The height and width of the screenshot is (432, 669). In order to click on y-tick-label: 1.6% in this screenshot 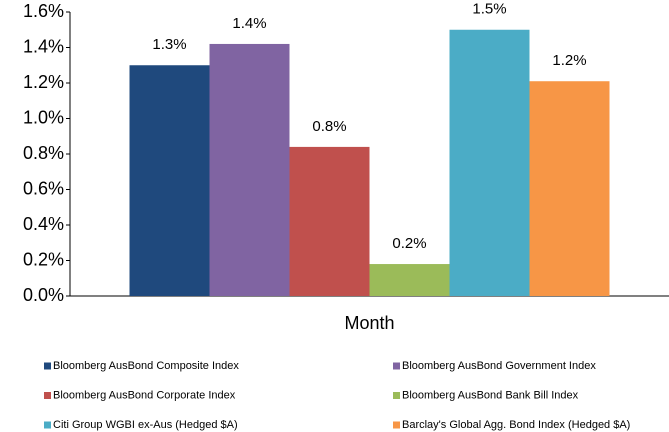, I will do `click(43, 11)`.